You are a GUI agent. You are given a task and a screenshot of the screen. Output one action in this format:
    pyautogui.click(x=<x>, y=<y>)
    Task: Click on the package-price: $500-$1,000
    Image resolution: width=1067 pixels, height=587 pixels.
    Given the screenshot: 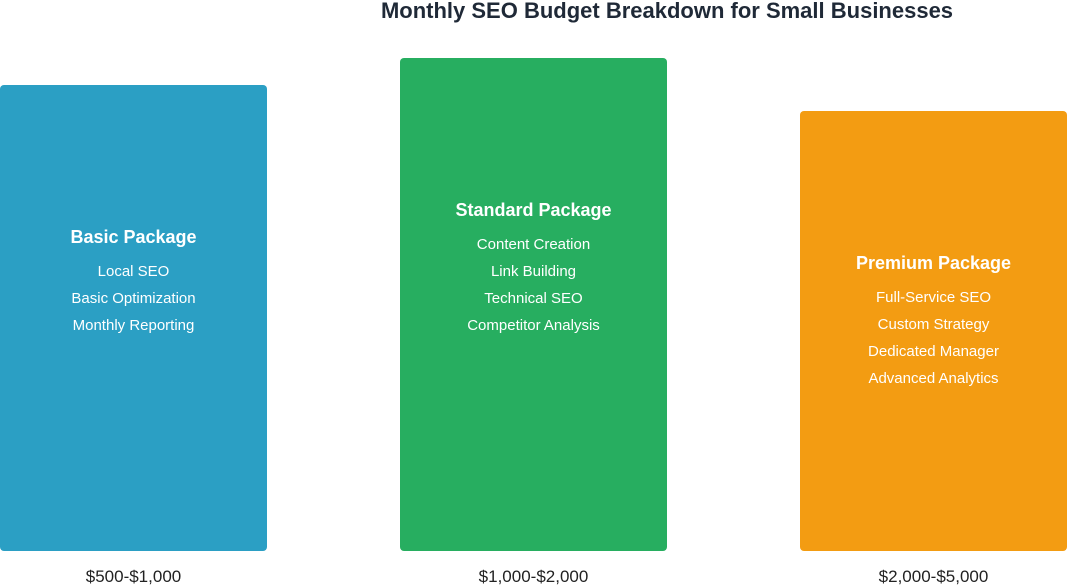 What is the action you would take?
    pyautogui.click(x=133, y=576)
    